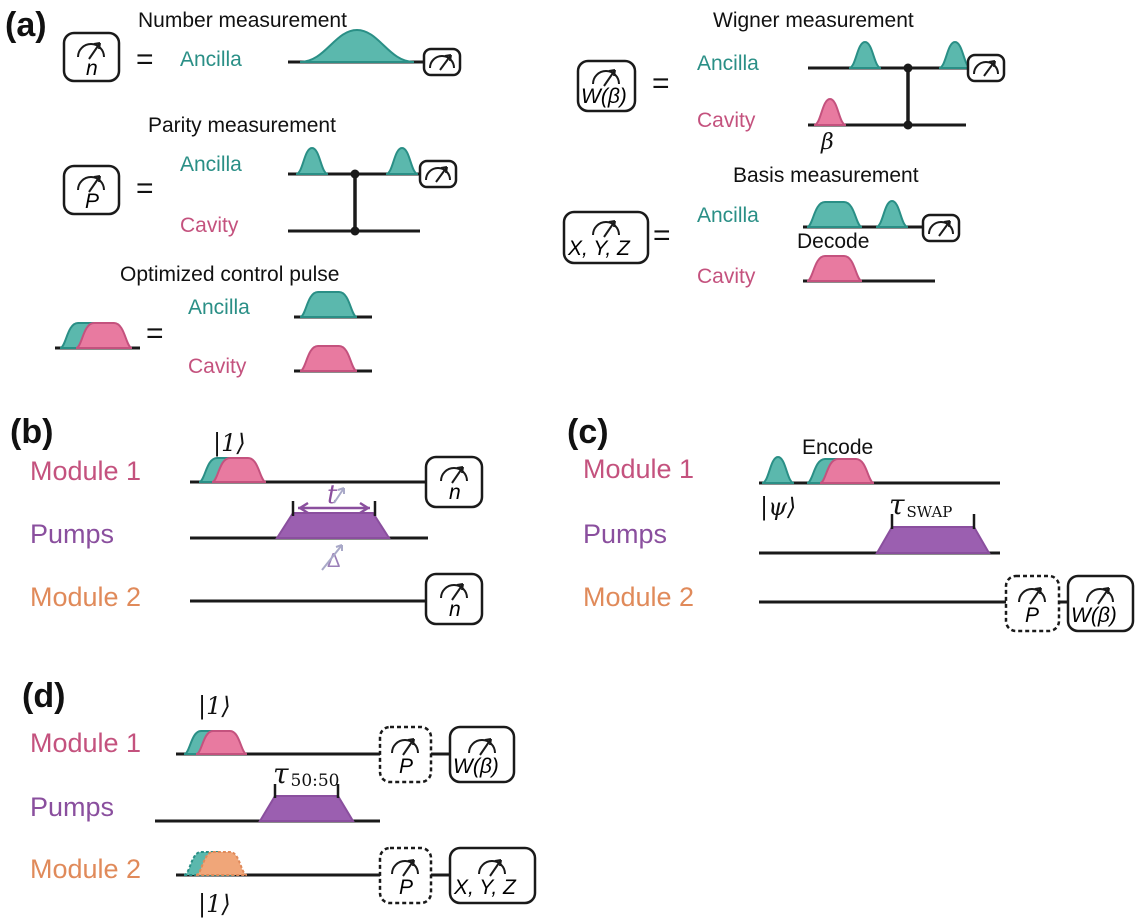  What do you see at coordinates (306, 808) in the screenshot?
I see `beamsplitter-pump-pulse` at bounding box center [306, 808].